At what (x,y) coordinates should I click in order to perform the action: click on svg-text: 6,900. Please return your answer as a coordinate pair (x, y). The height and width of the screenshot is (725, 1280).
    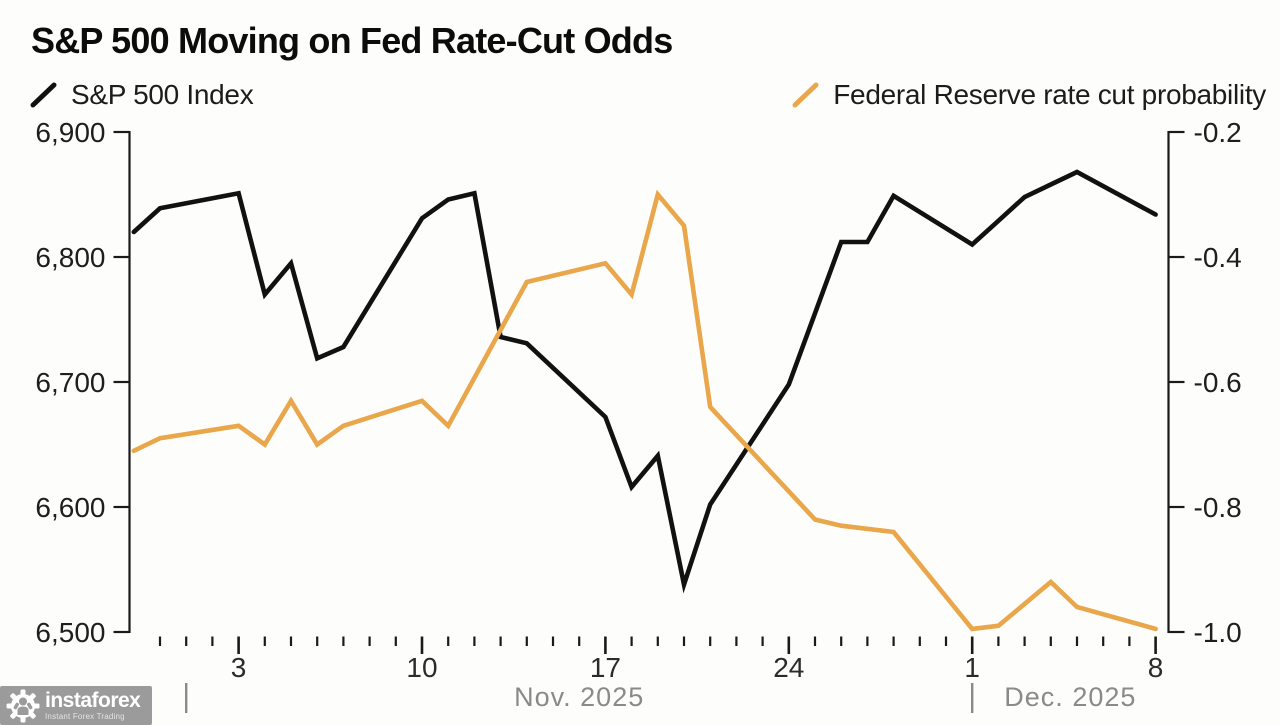
    Looking at the image, I should click on (70, 132).